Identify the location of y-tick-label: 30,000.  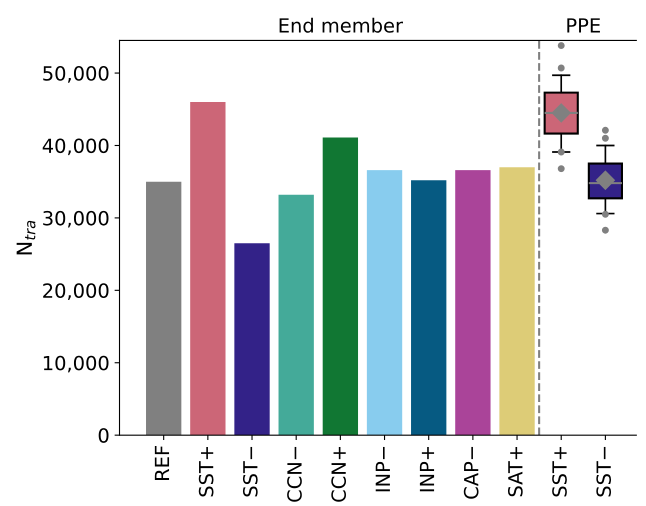
(75, 219).